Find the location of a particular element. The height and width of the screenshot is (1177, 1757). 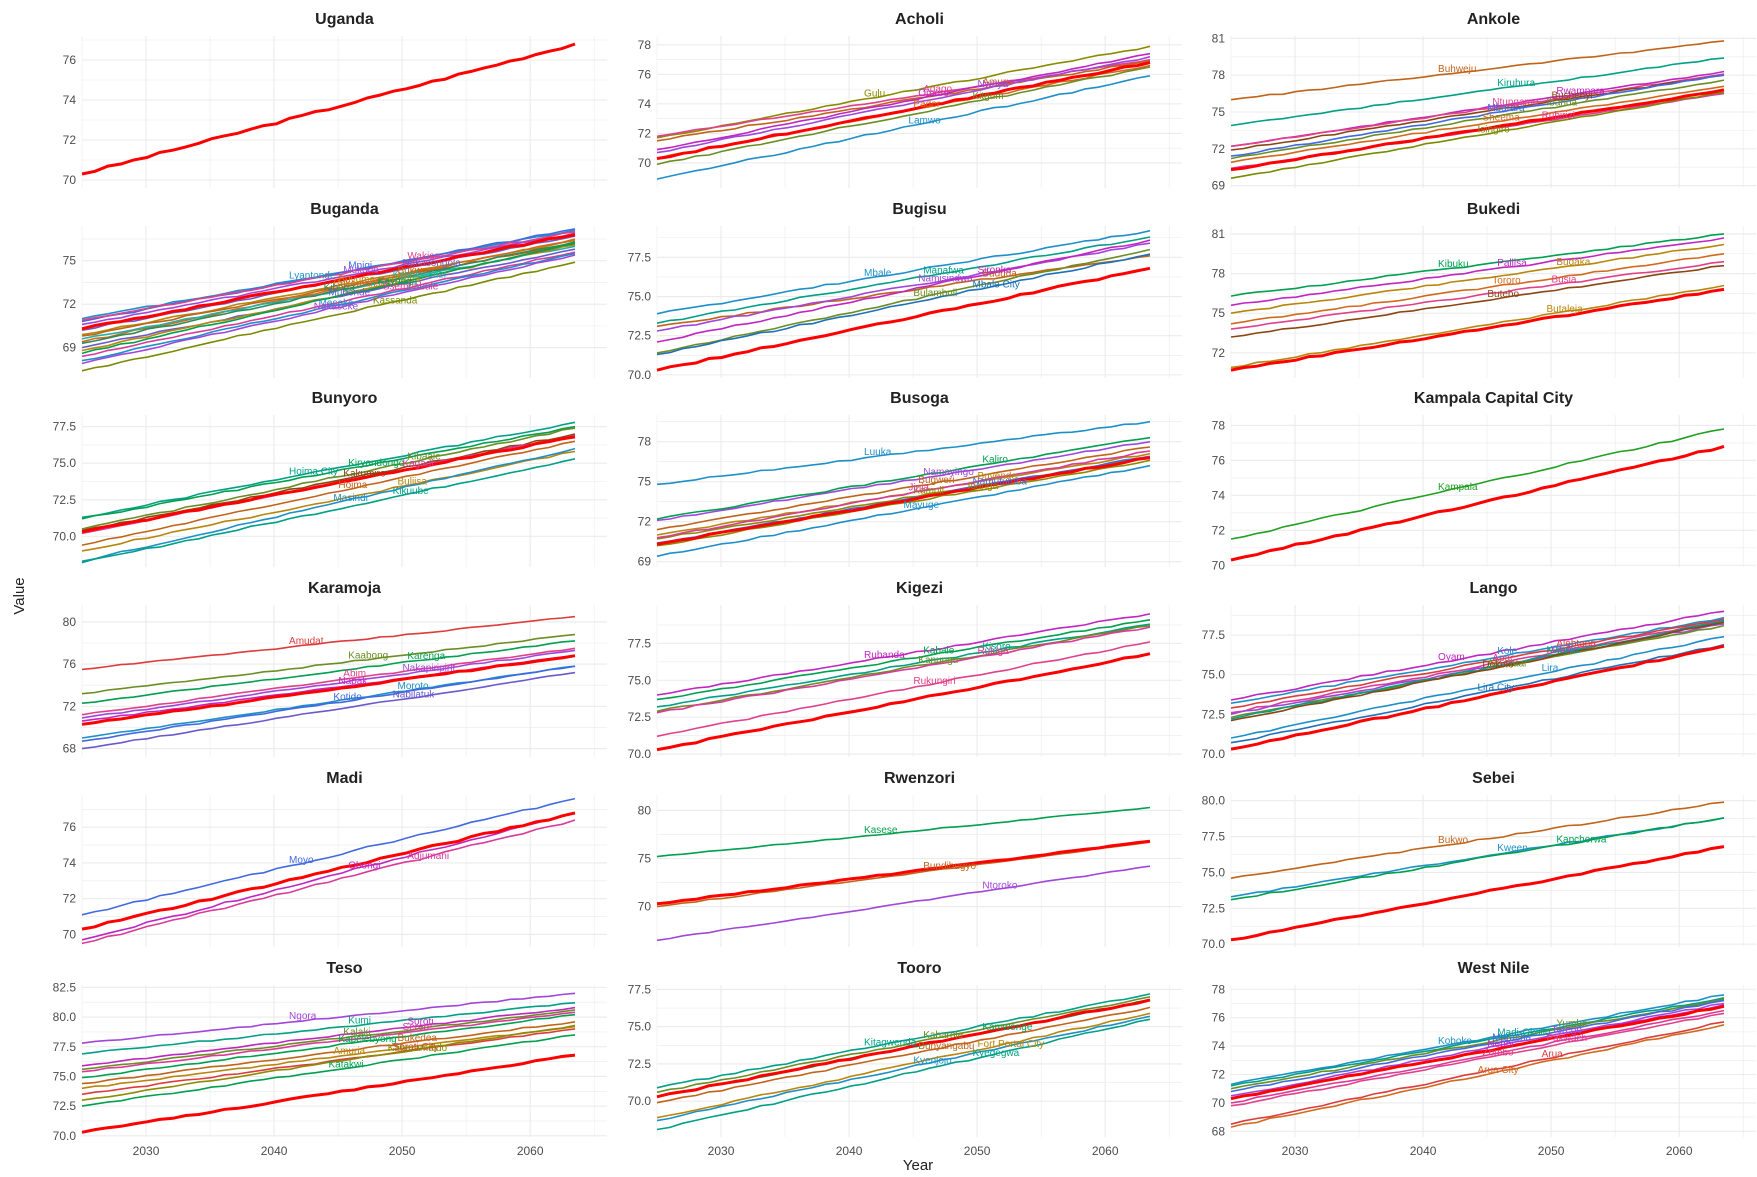

series-label: Tororo is located at coordinates (1506, 281).